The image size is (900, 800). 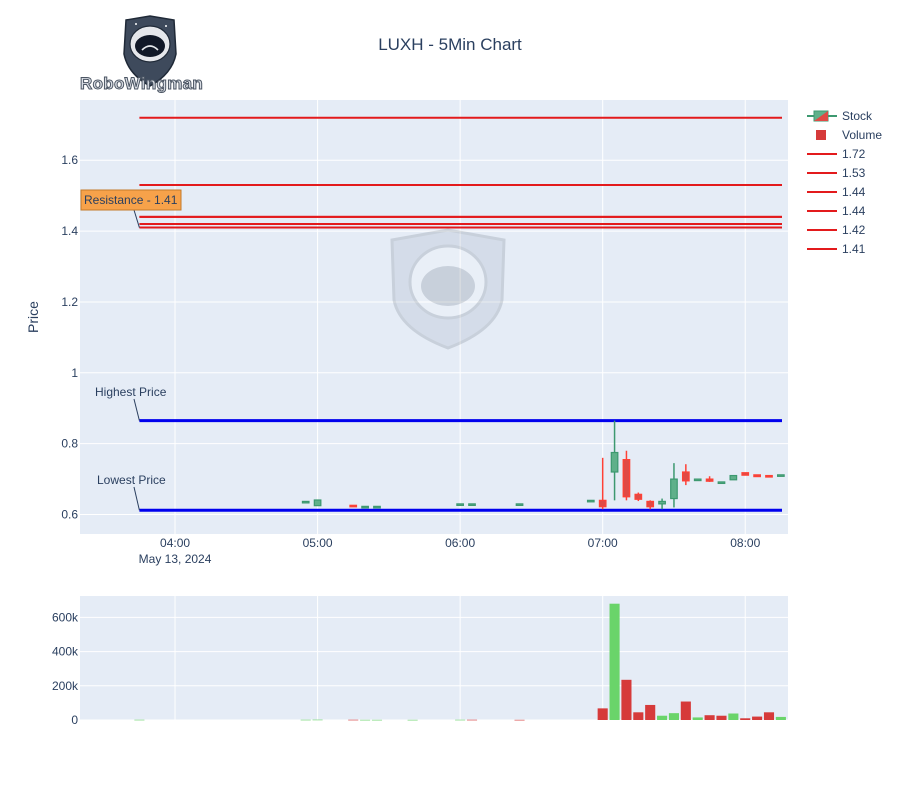 What do you see at coordinates (65, 686) in the screenshot?
I see `volume-y-tick-label: 200k` at bounding box center [65, 686].